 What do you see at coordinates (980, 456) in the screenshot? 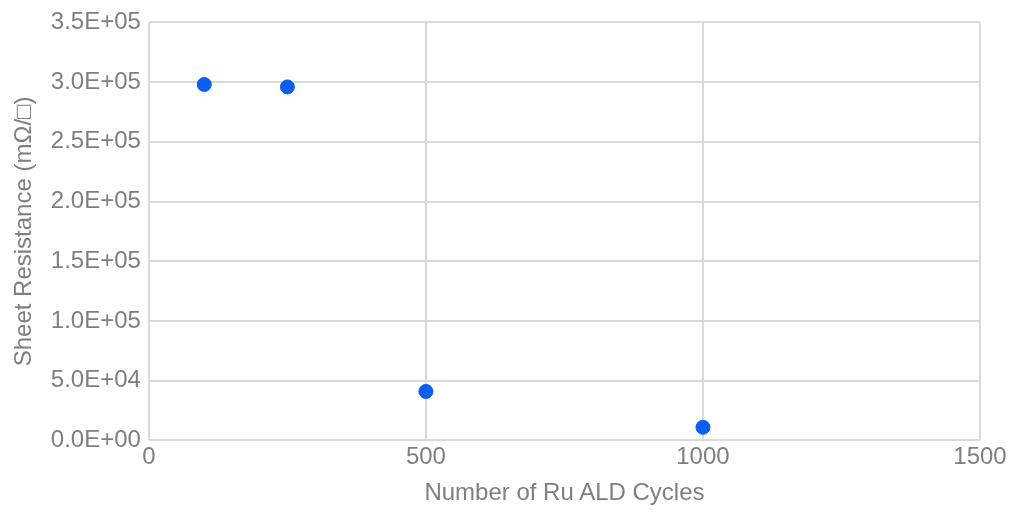
I see `x-tick-label: 1500` at bounding box center [980, 456].